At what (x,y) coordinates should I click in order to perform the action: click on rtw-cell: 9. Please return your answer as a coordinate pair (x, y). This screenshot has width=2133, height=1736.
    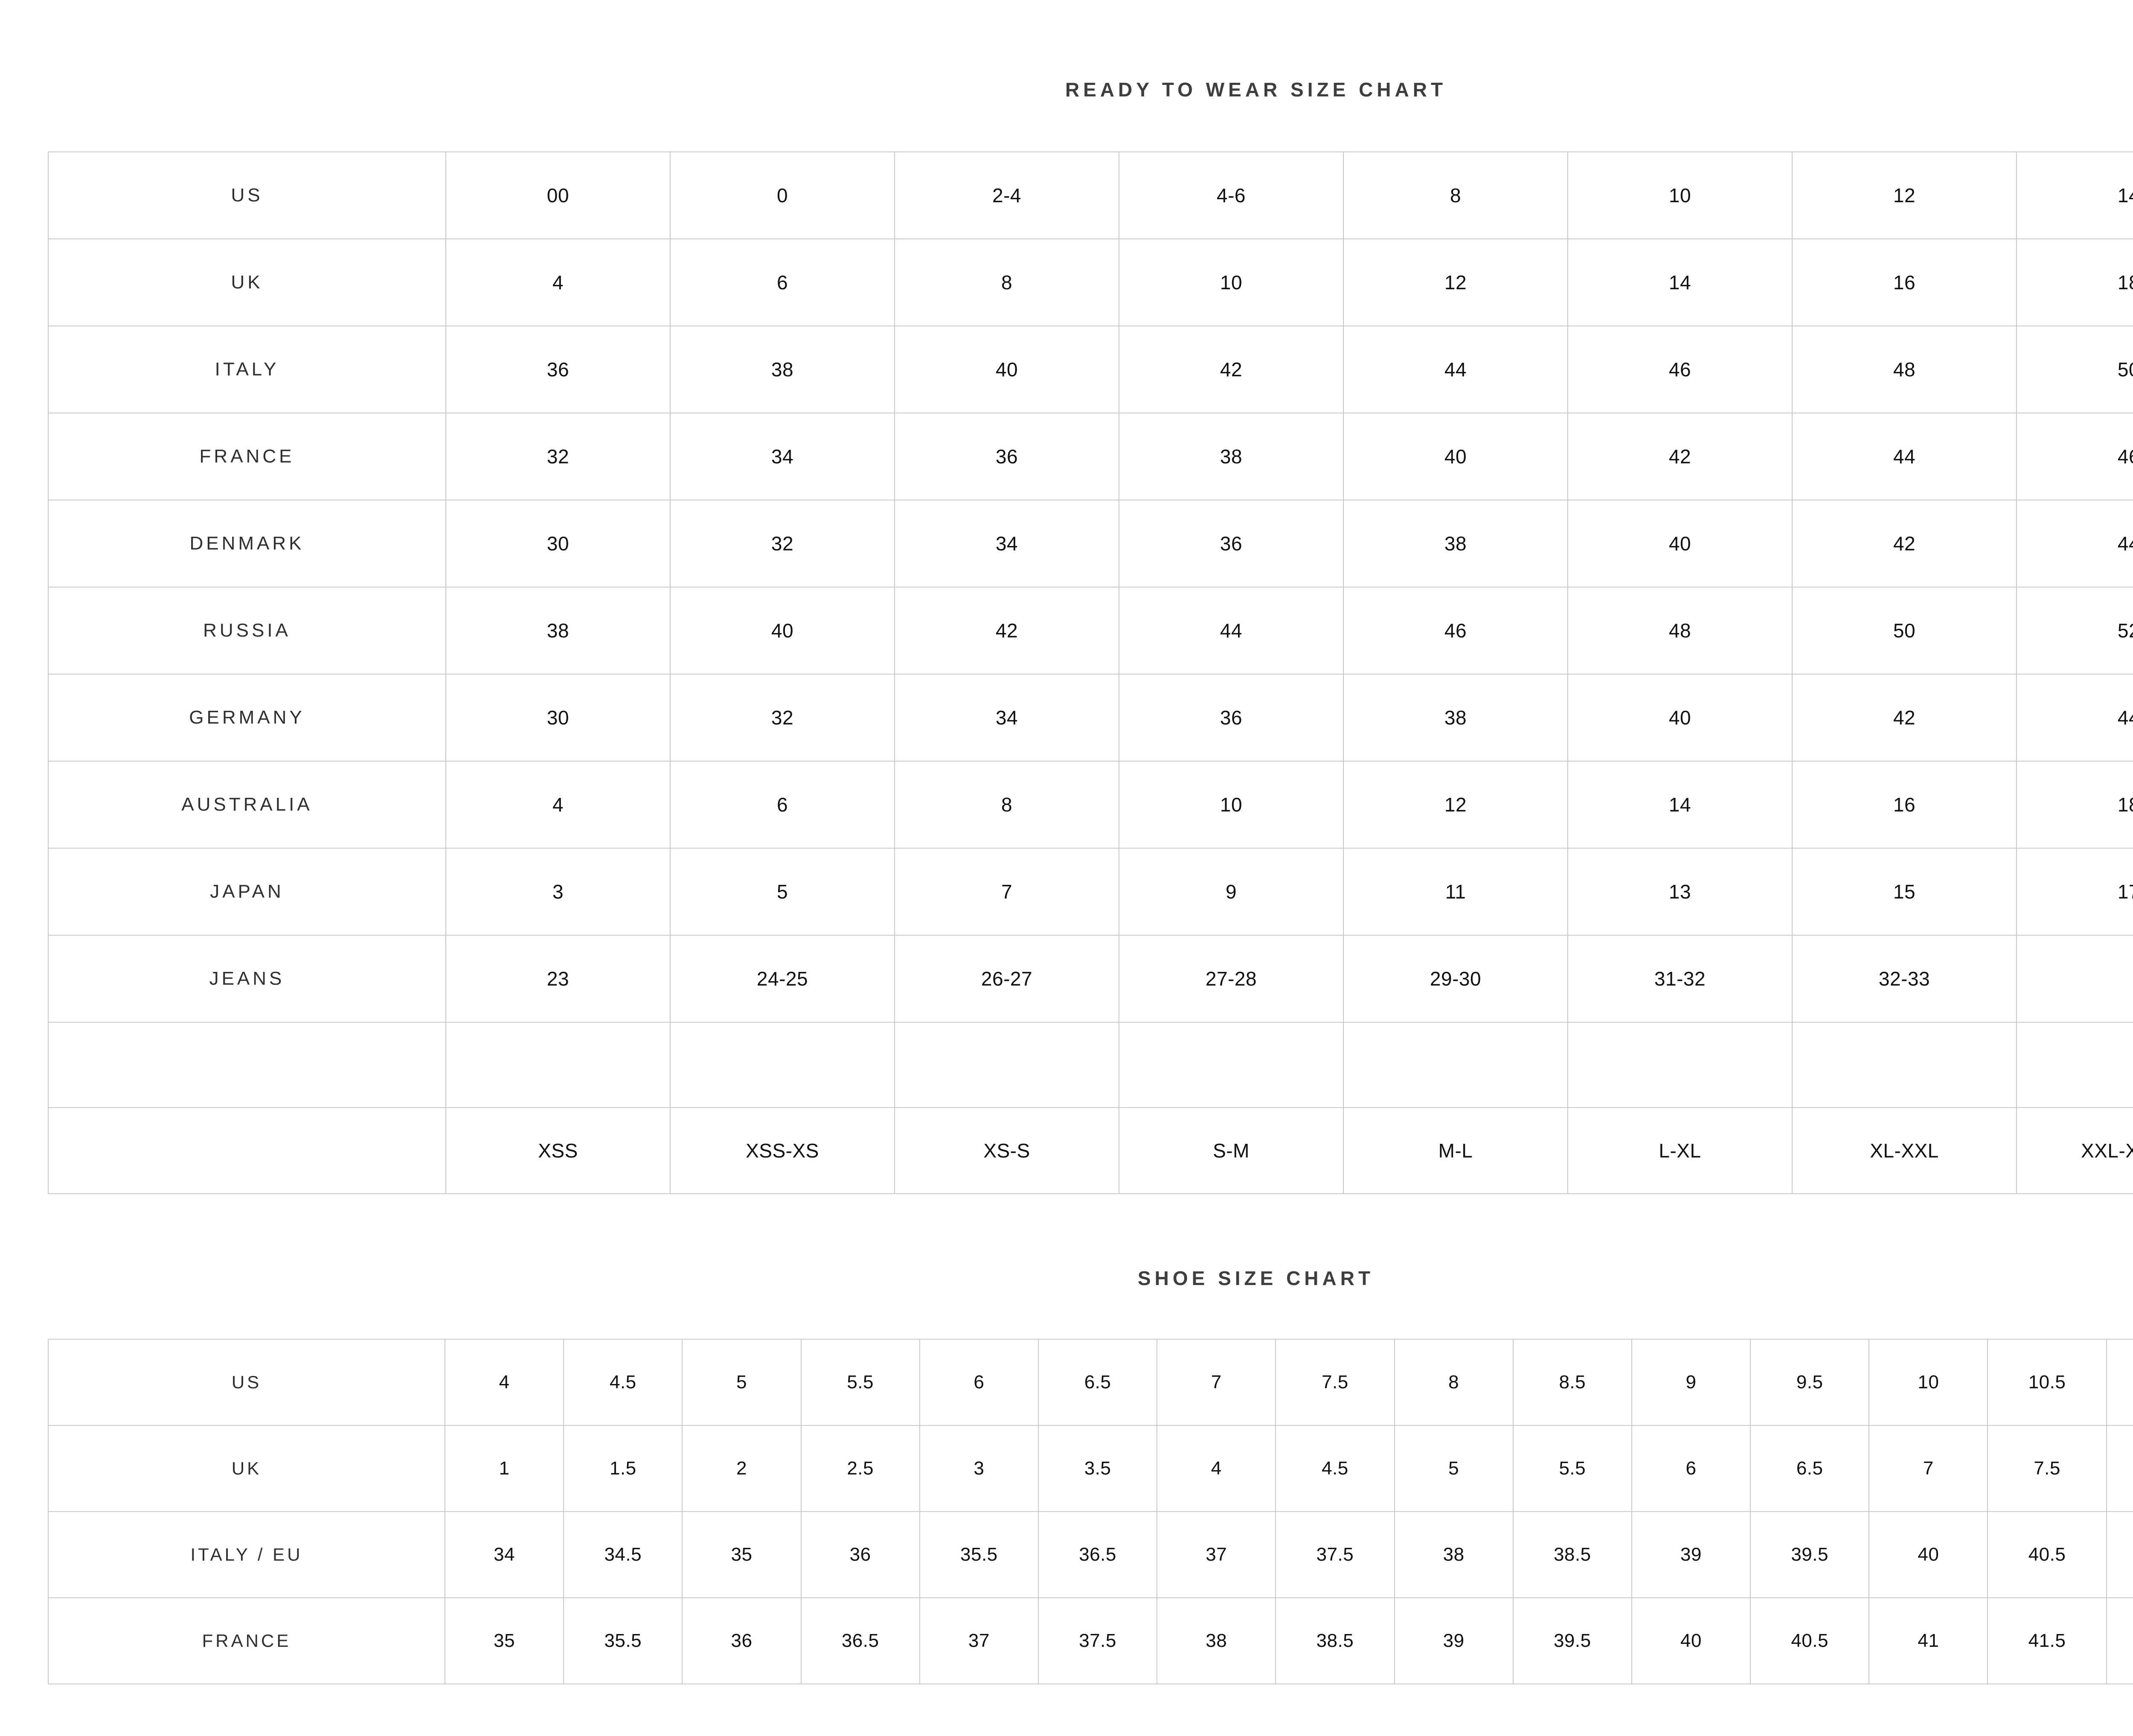
    Looking at the image, I should click on (1231, 892).